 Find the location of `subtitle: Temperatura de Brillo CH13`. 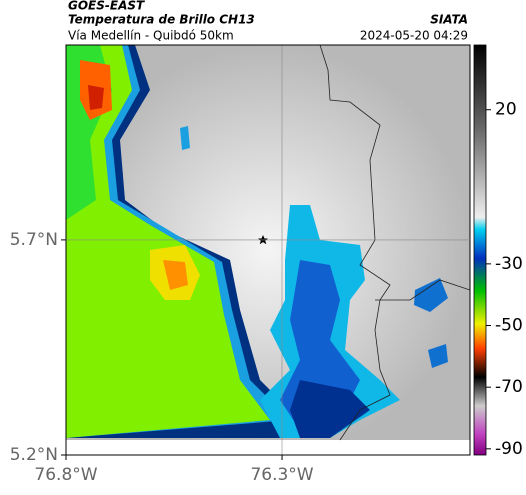

subtitle: Temperatura de Brillo CH13 is located at coordinates (161, 20).